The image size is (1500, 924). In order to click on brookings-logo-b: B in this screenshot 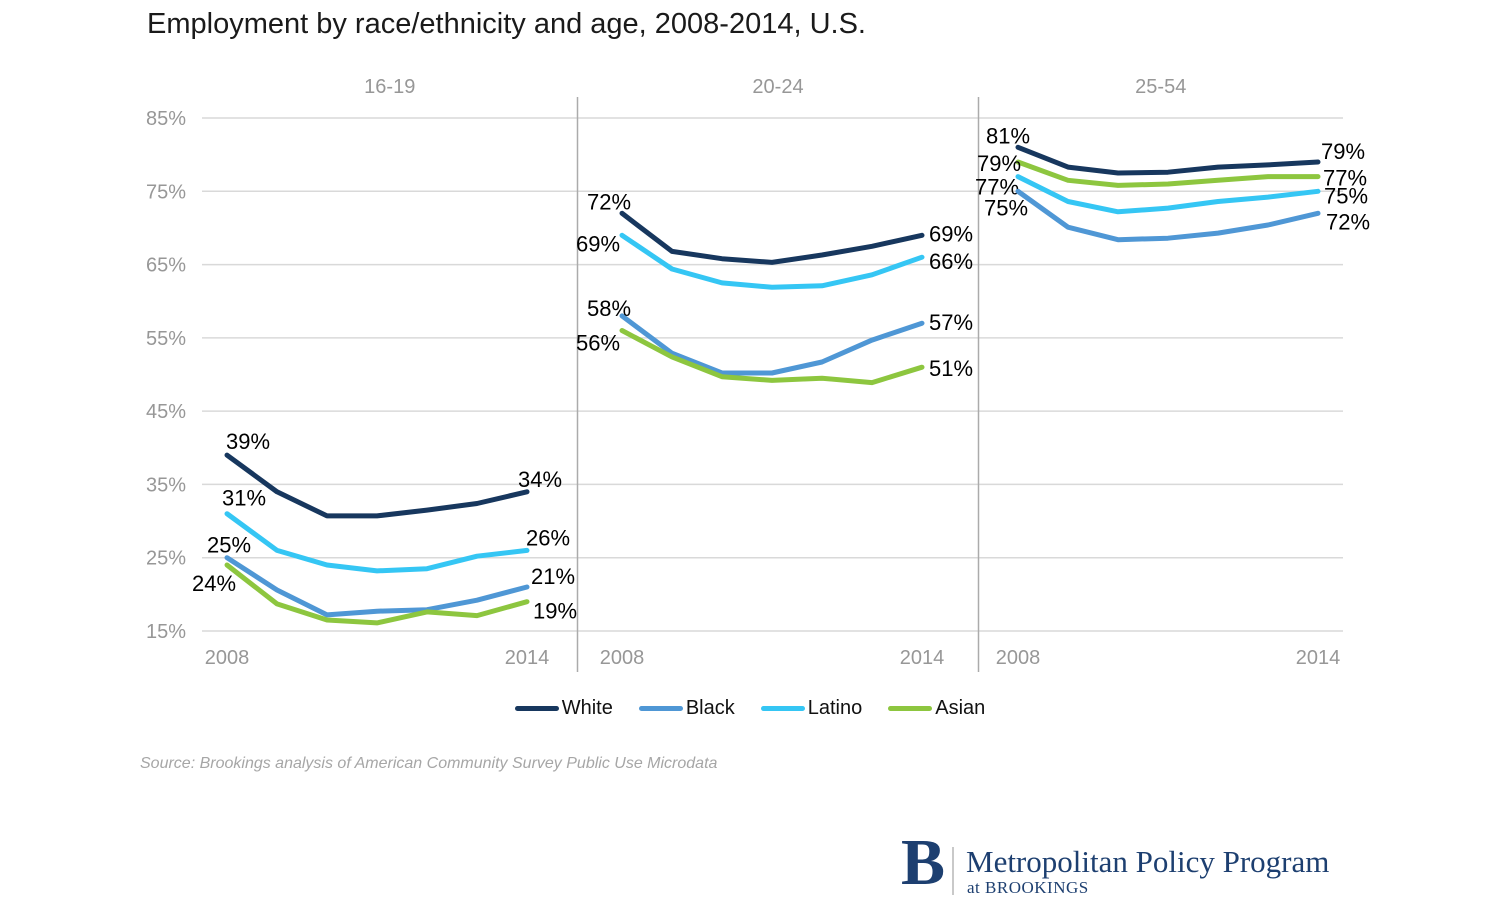, I will do `click(923, 862)`.